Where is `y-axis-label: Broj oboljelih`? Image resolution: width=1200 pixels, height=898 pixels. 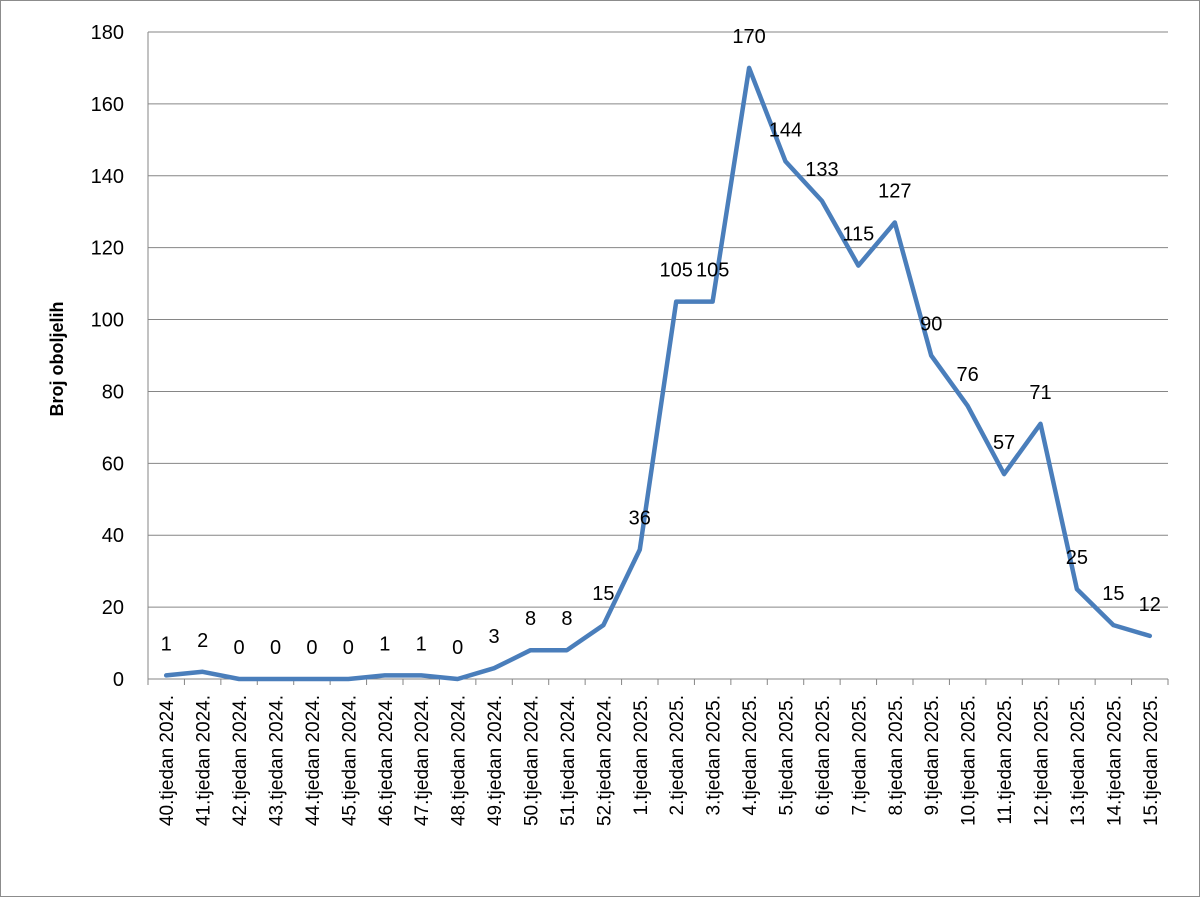
y-axis-label: Broj oboljelih is located at coordinates (57, 359).